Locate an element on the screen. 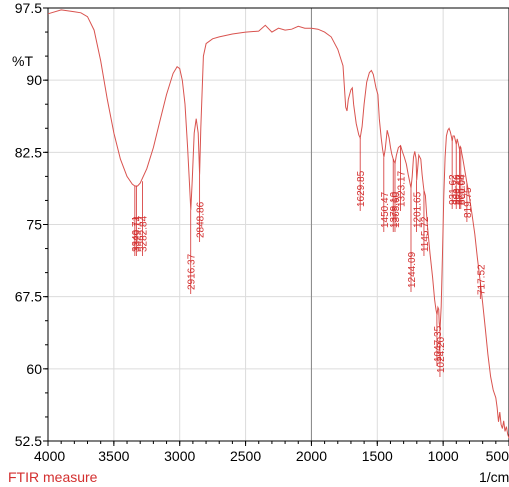 This screenshot has height=487, width=509. x-tick-label: 500 is located at coordinates (497, 456).